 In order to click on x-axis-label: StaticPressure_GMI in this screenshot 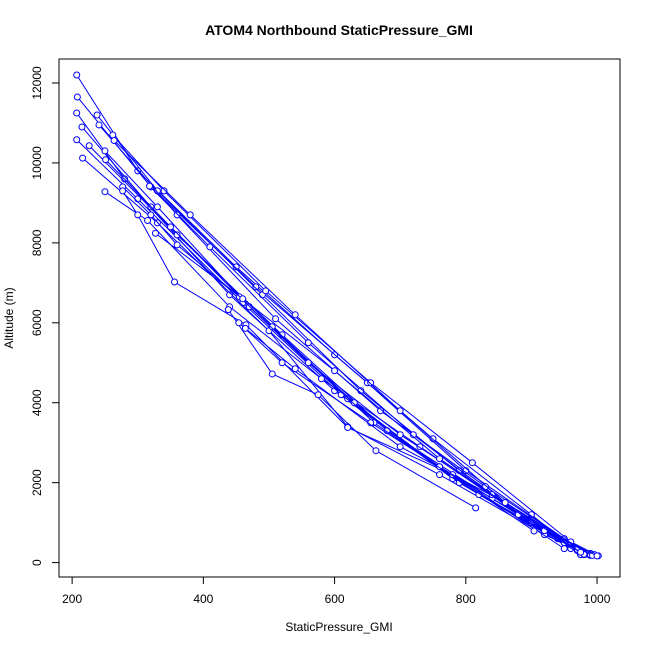, I will do `click(338, 627)`.